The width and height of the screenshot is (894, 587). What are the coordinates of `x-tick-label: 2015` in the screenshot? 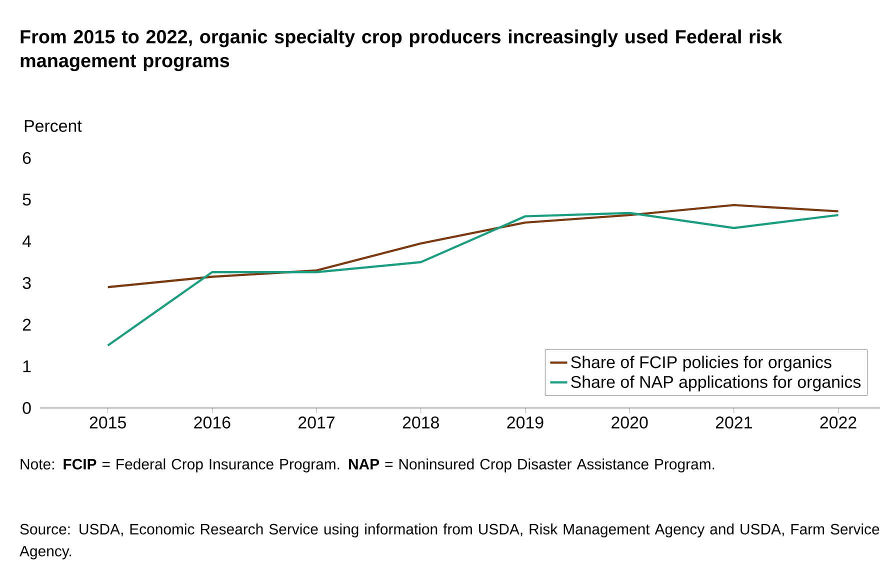 It's located at (108, 422).